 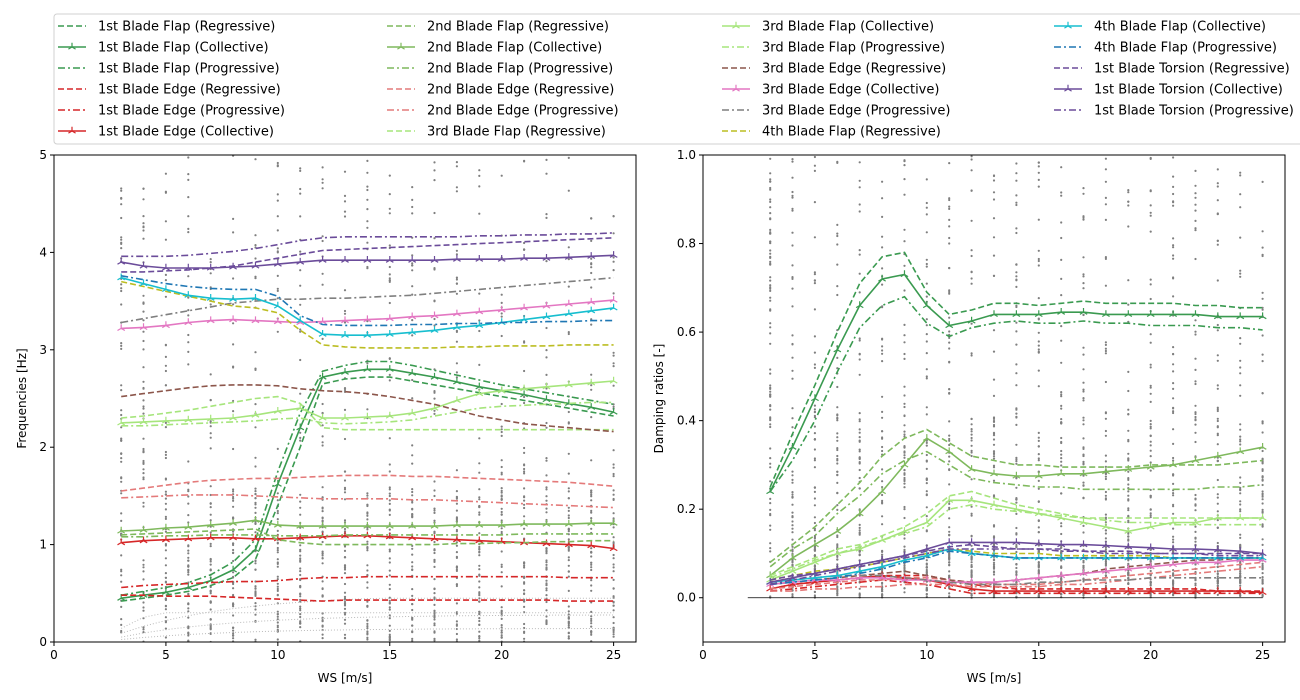 What do you see at coordinates (43, 642) in the screenshot?
I see `y-tick-label: 0` at bounding box center [43, 642].